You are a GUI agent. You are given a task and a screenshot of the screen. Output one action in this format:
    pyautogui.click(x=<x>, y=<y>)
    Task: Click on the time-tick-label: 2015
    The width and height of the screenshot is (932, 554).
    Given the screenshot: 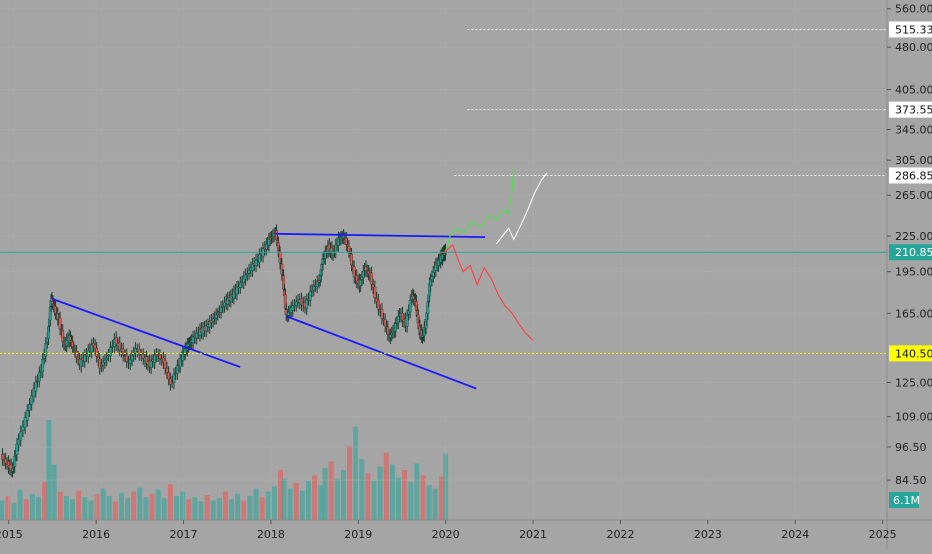 What is the action you would take?
    pyautogui.click(x=11, y=534)
    